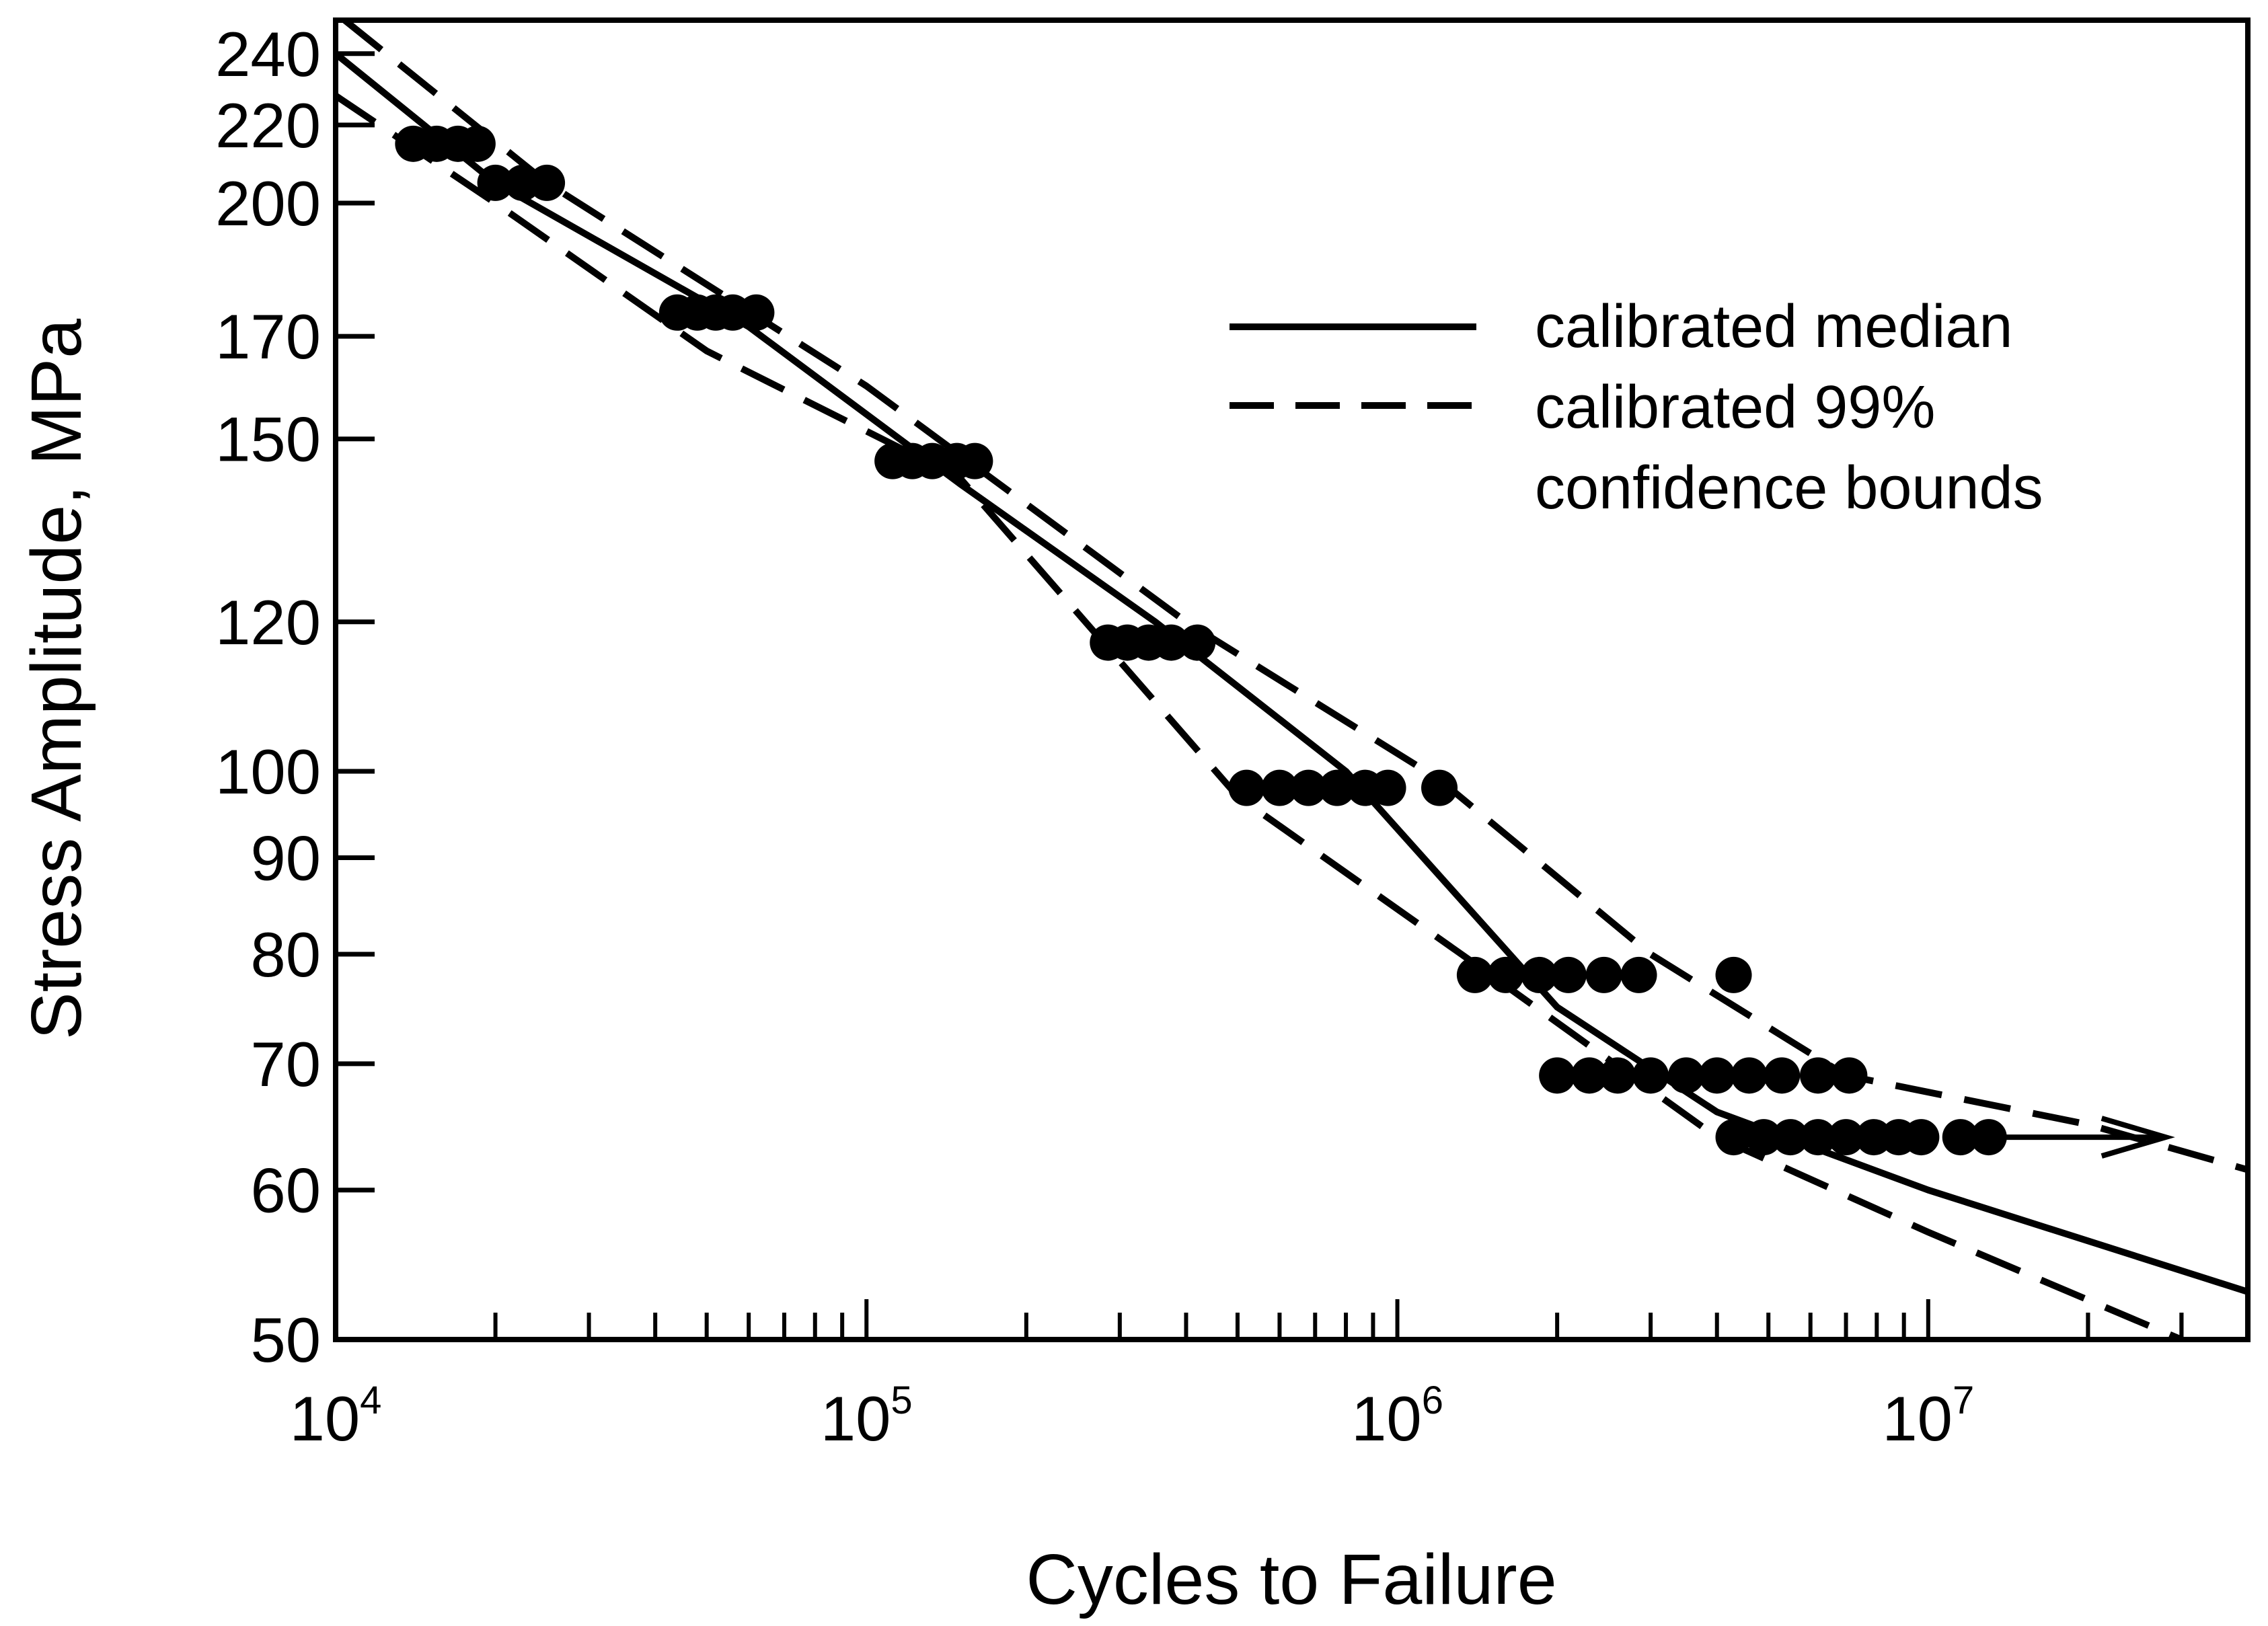 Image resolution: width=2268 pixels, height=1626 pixels. Describe the element at coordinates (285, 1340) in the screenshot. I see `y-tick-label-50: 50` at that location.